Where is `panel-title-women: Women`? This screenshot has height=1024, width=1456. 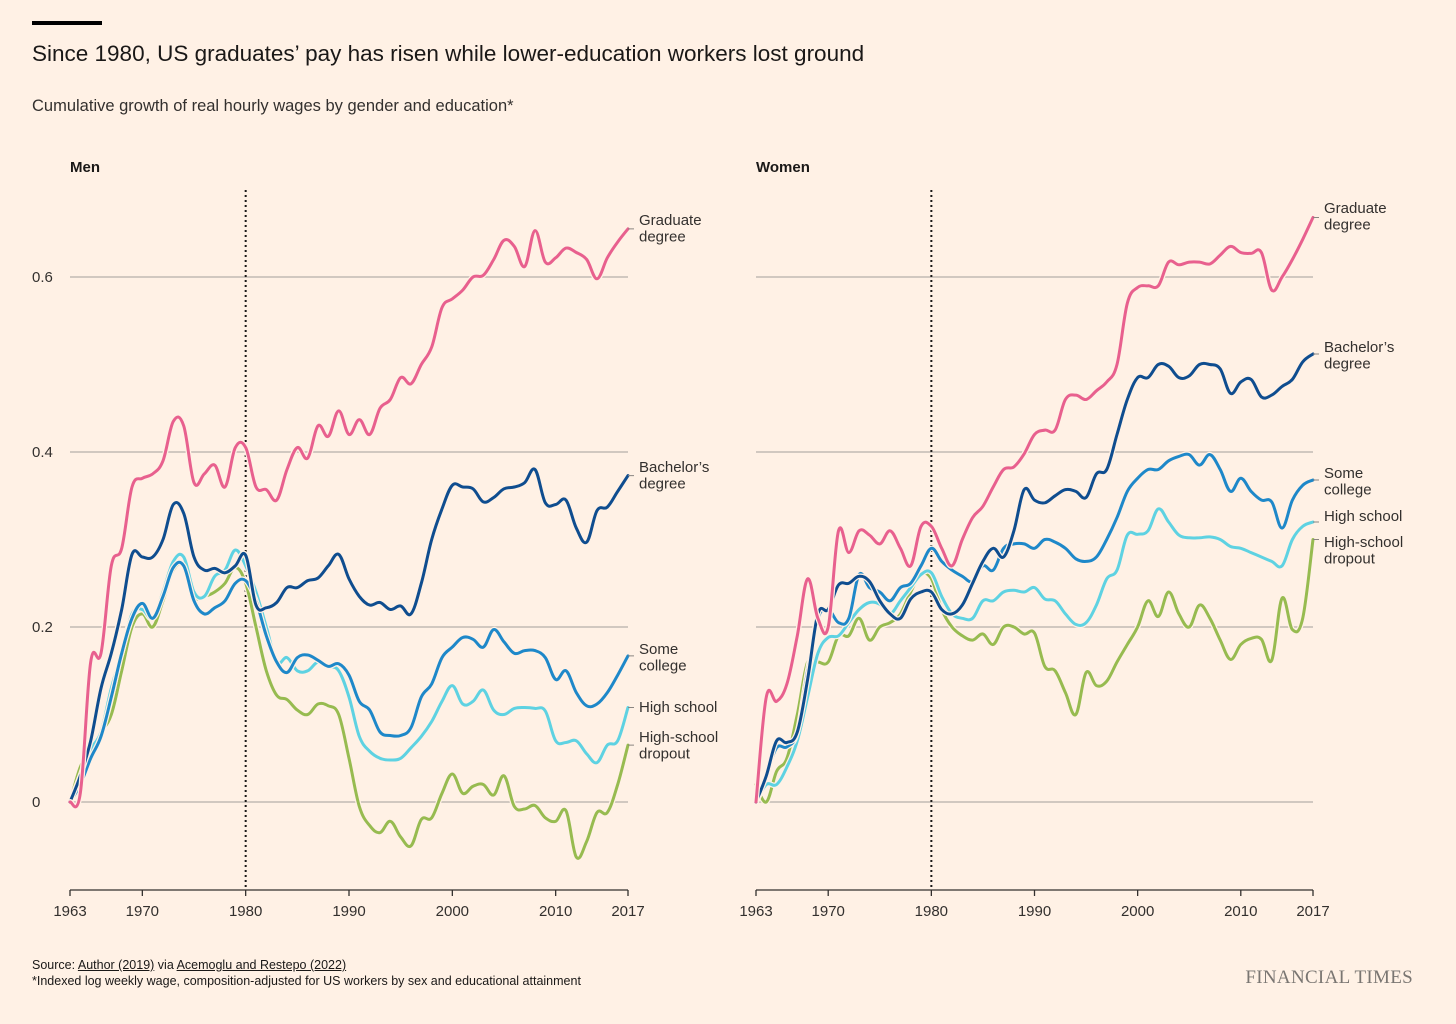 panel-title-women: Women is located at coordinates (783, 167).